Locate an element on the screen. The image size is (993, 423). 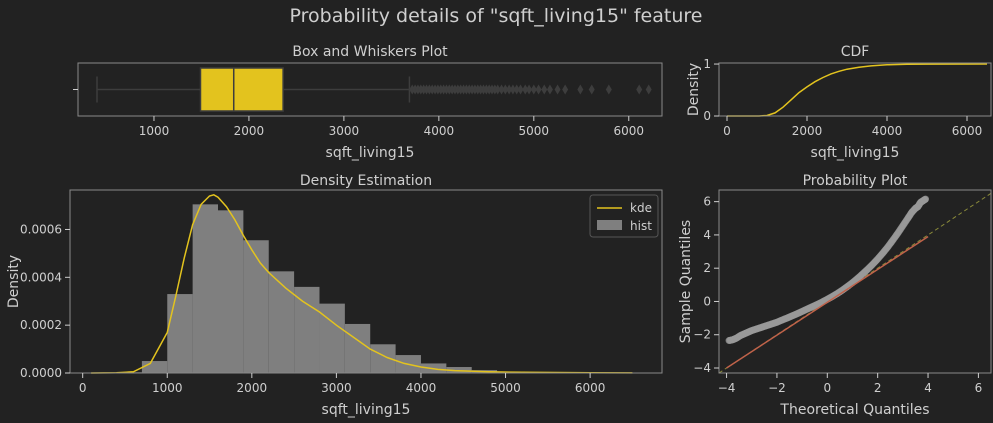
x-tick-label: 4 is located at coordinates (928, 388).